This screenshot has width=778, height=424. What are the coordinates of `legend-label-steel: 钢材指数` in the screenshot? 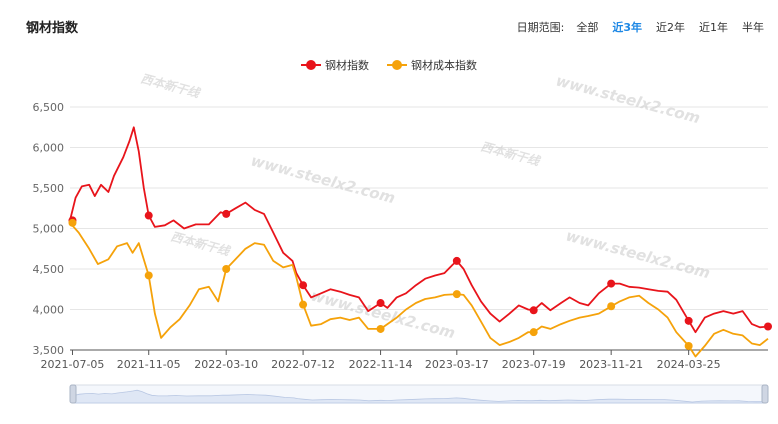 It's located at (347, 65).